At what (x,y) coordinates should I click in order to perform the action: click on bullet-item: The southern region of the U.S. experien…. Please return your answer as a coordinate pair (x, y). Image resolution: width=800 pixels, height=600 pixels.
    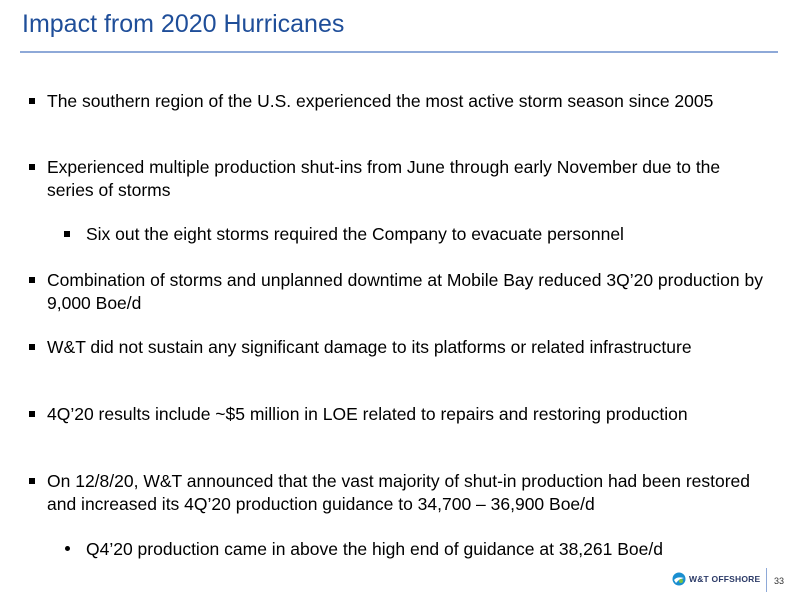
    Looking at the image, I should click on (395, 101).